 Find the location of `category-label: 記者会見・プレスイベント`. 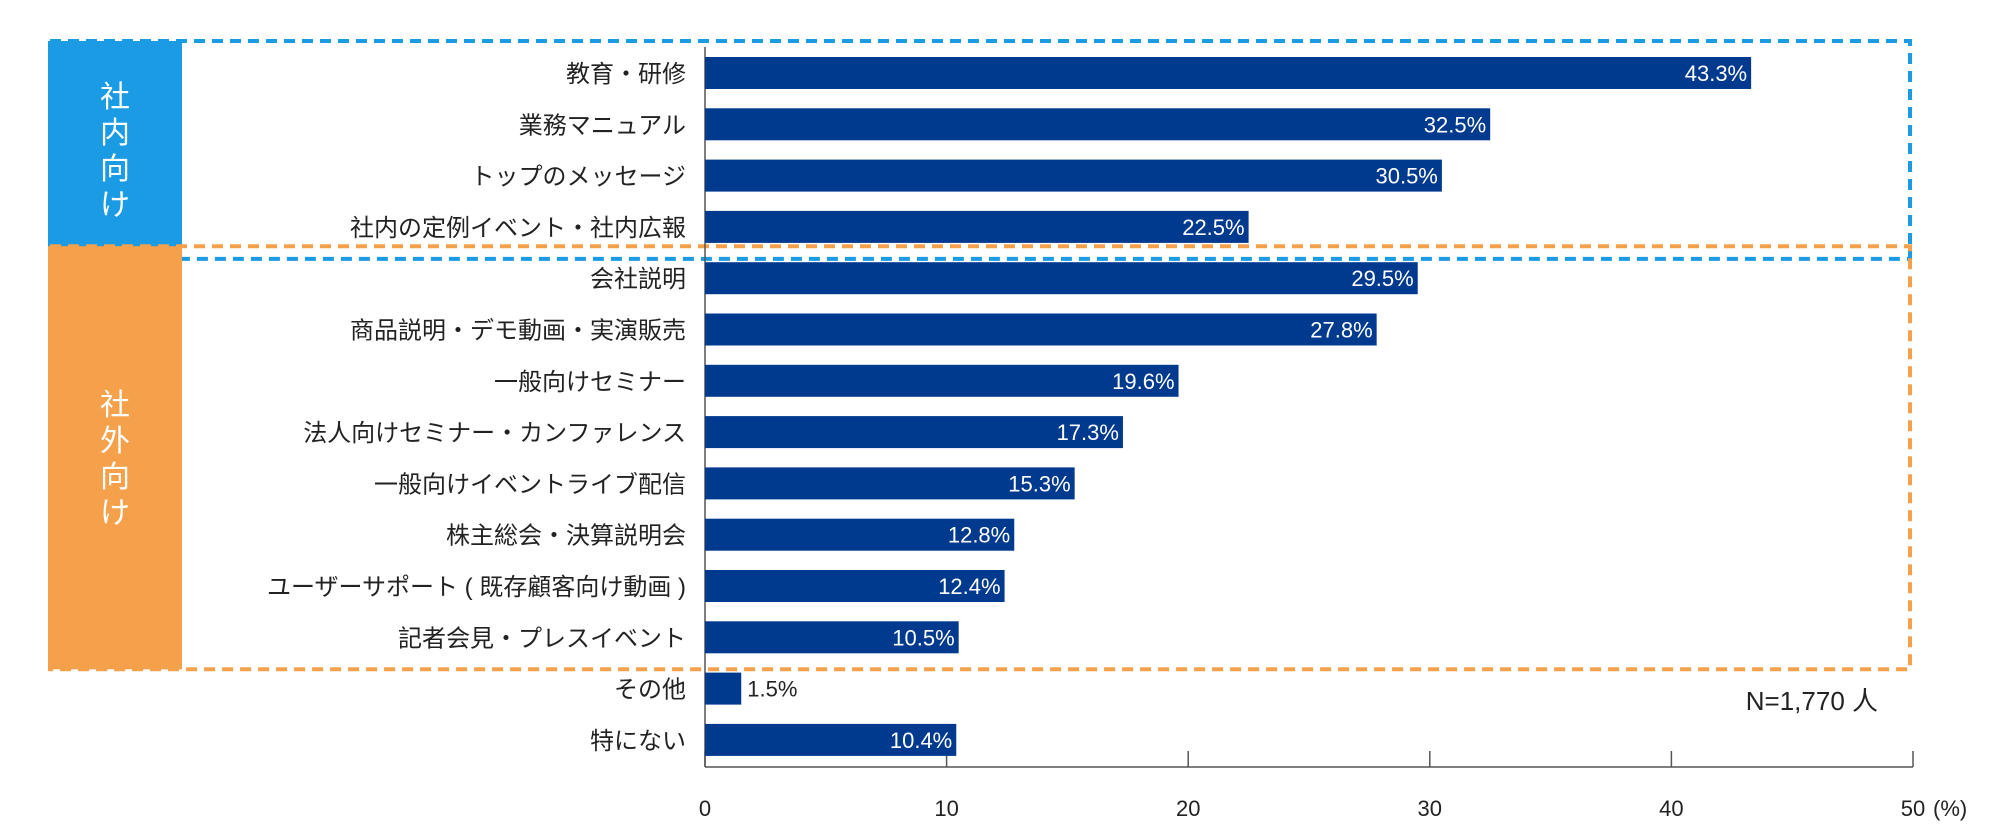

category-label: 記者会見・プレスイベント is located at coordinates (542, 638).